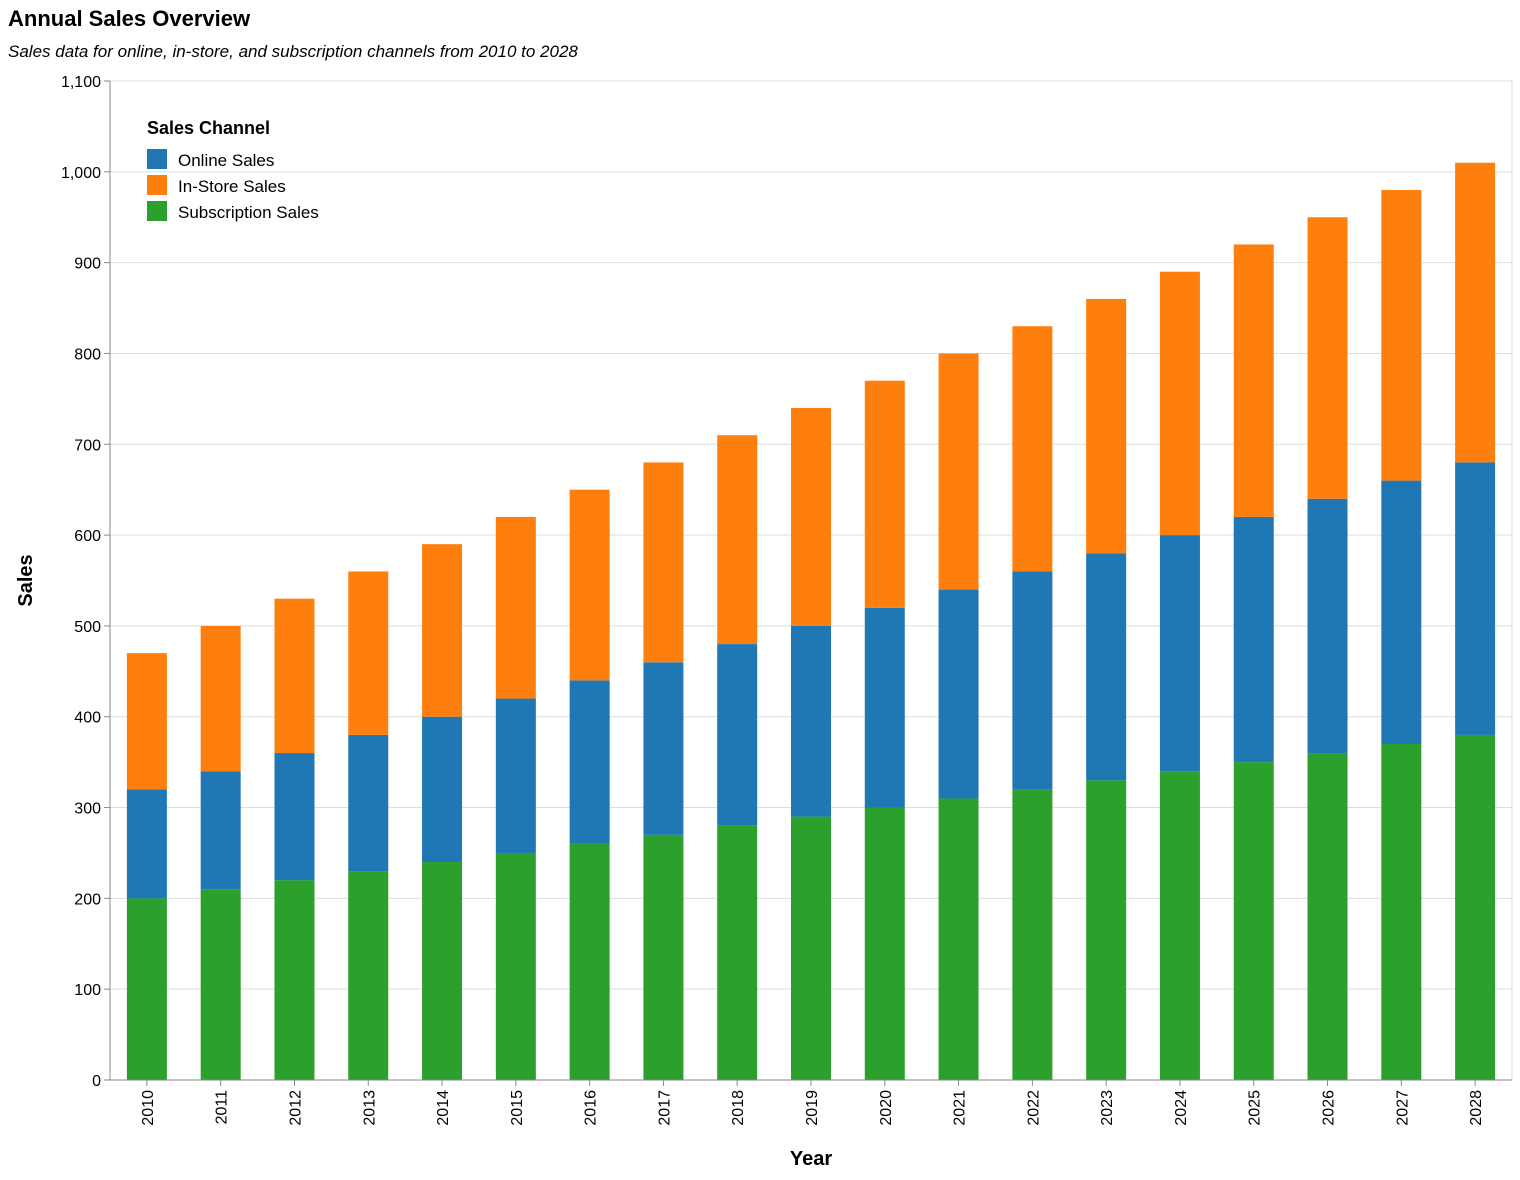 The width and height of the screenshot is (1520, 1180). What do you see at coordinates (811, 721) in the screenshot?
I see `bar-online-sales-2019` at bounding box center [811, 721].